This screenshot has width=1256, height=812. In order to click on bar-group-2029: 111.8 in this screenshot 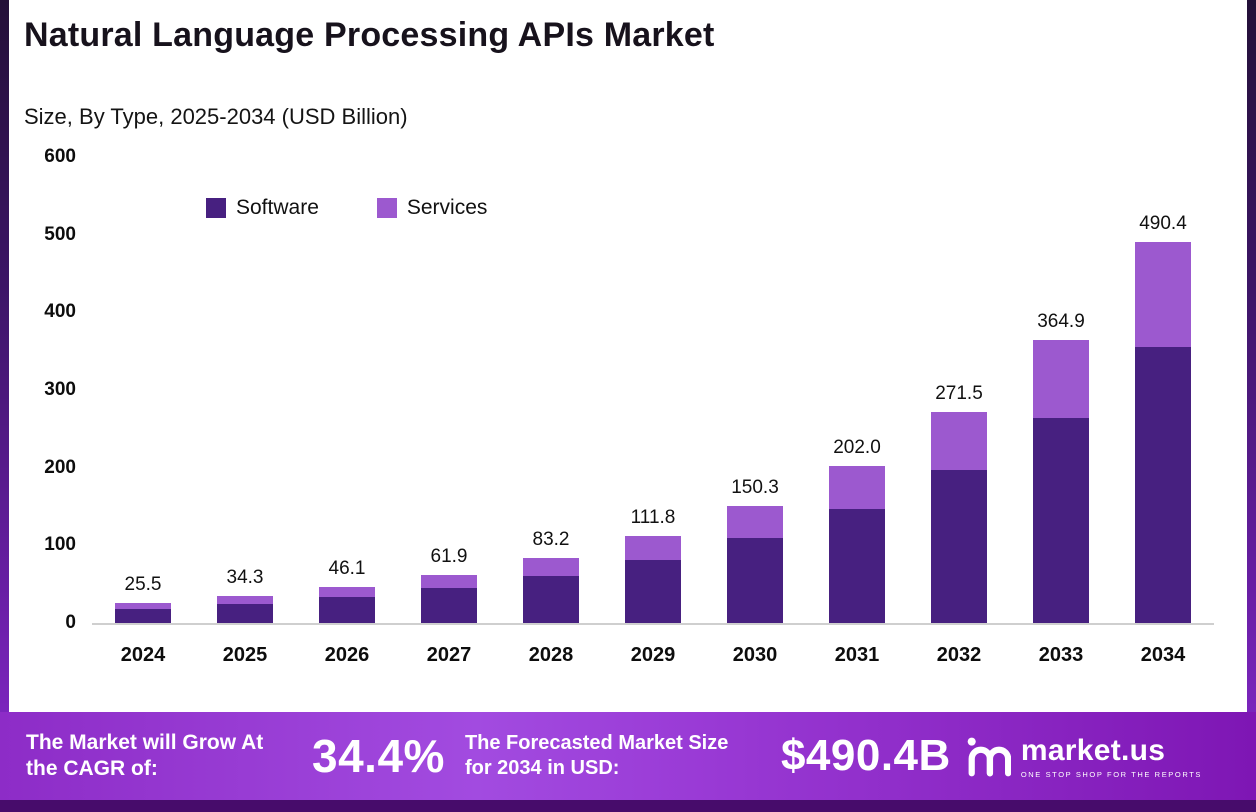, I will do `click(653, 390)`.